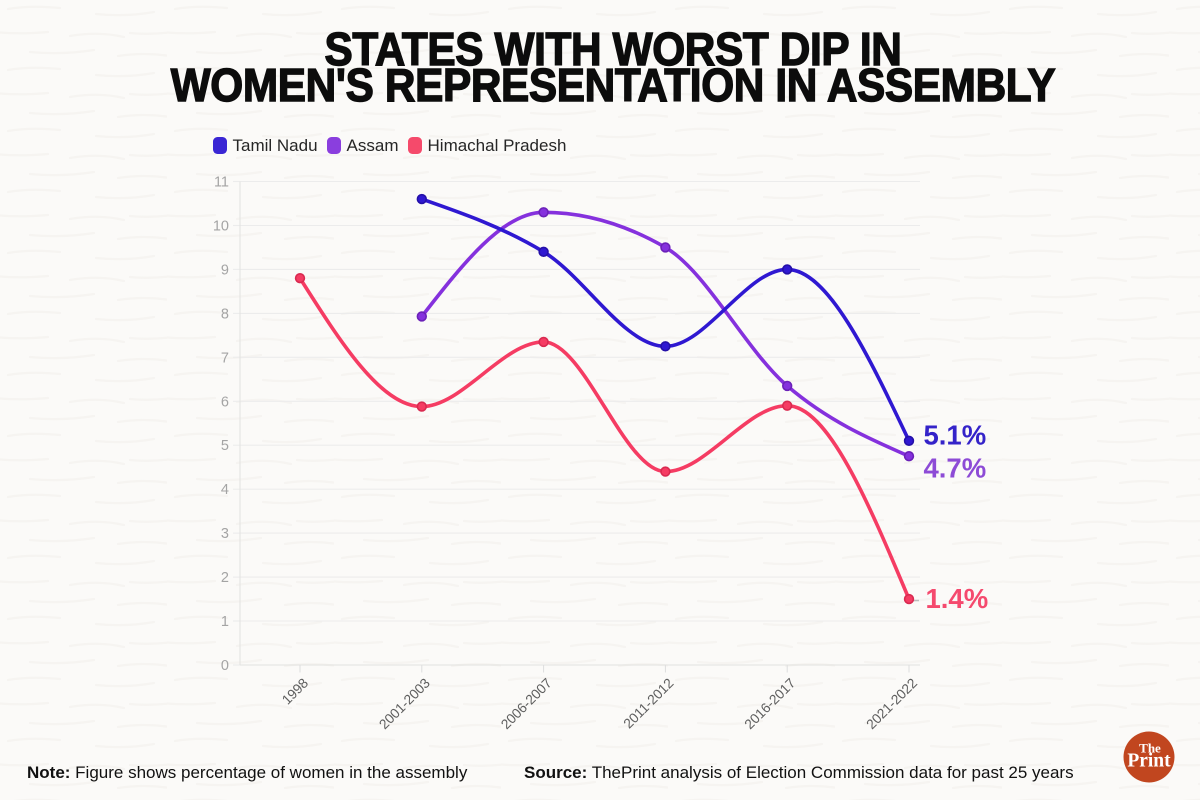 This screenshot has height=800, width=1200. I want to click on svg-text: 2021-2022, so click(891, 704).